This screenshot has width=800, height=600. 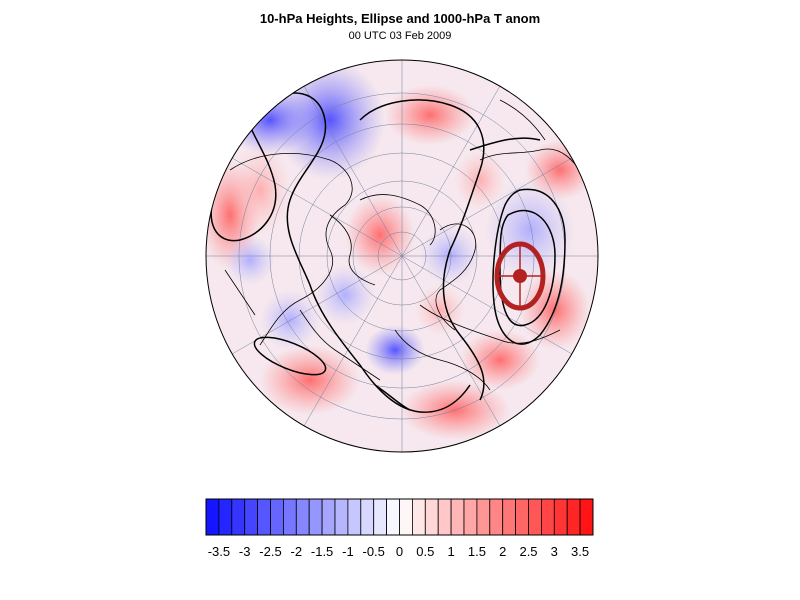 I want to click on colorbar-tick-label: -3.5, so click(x=219, y=551).